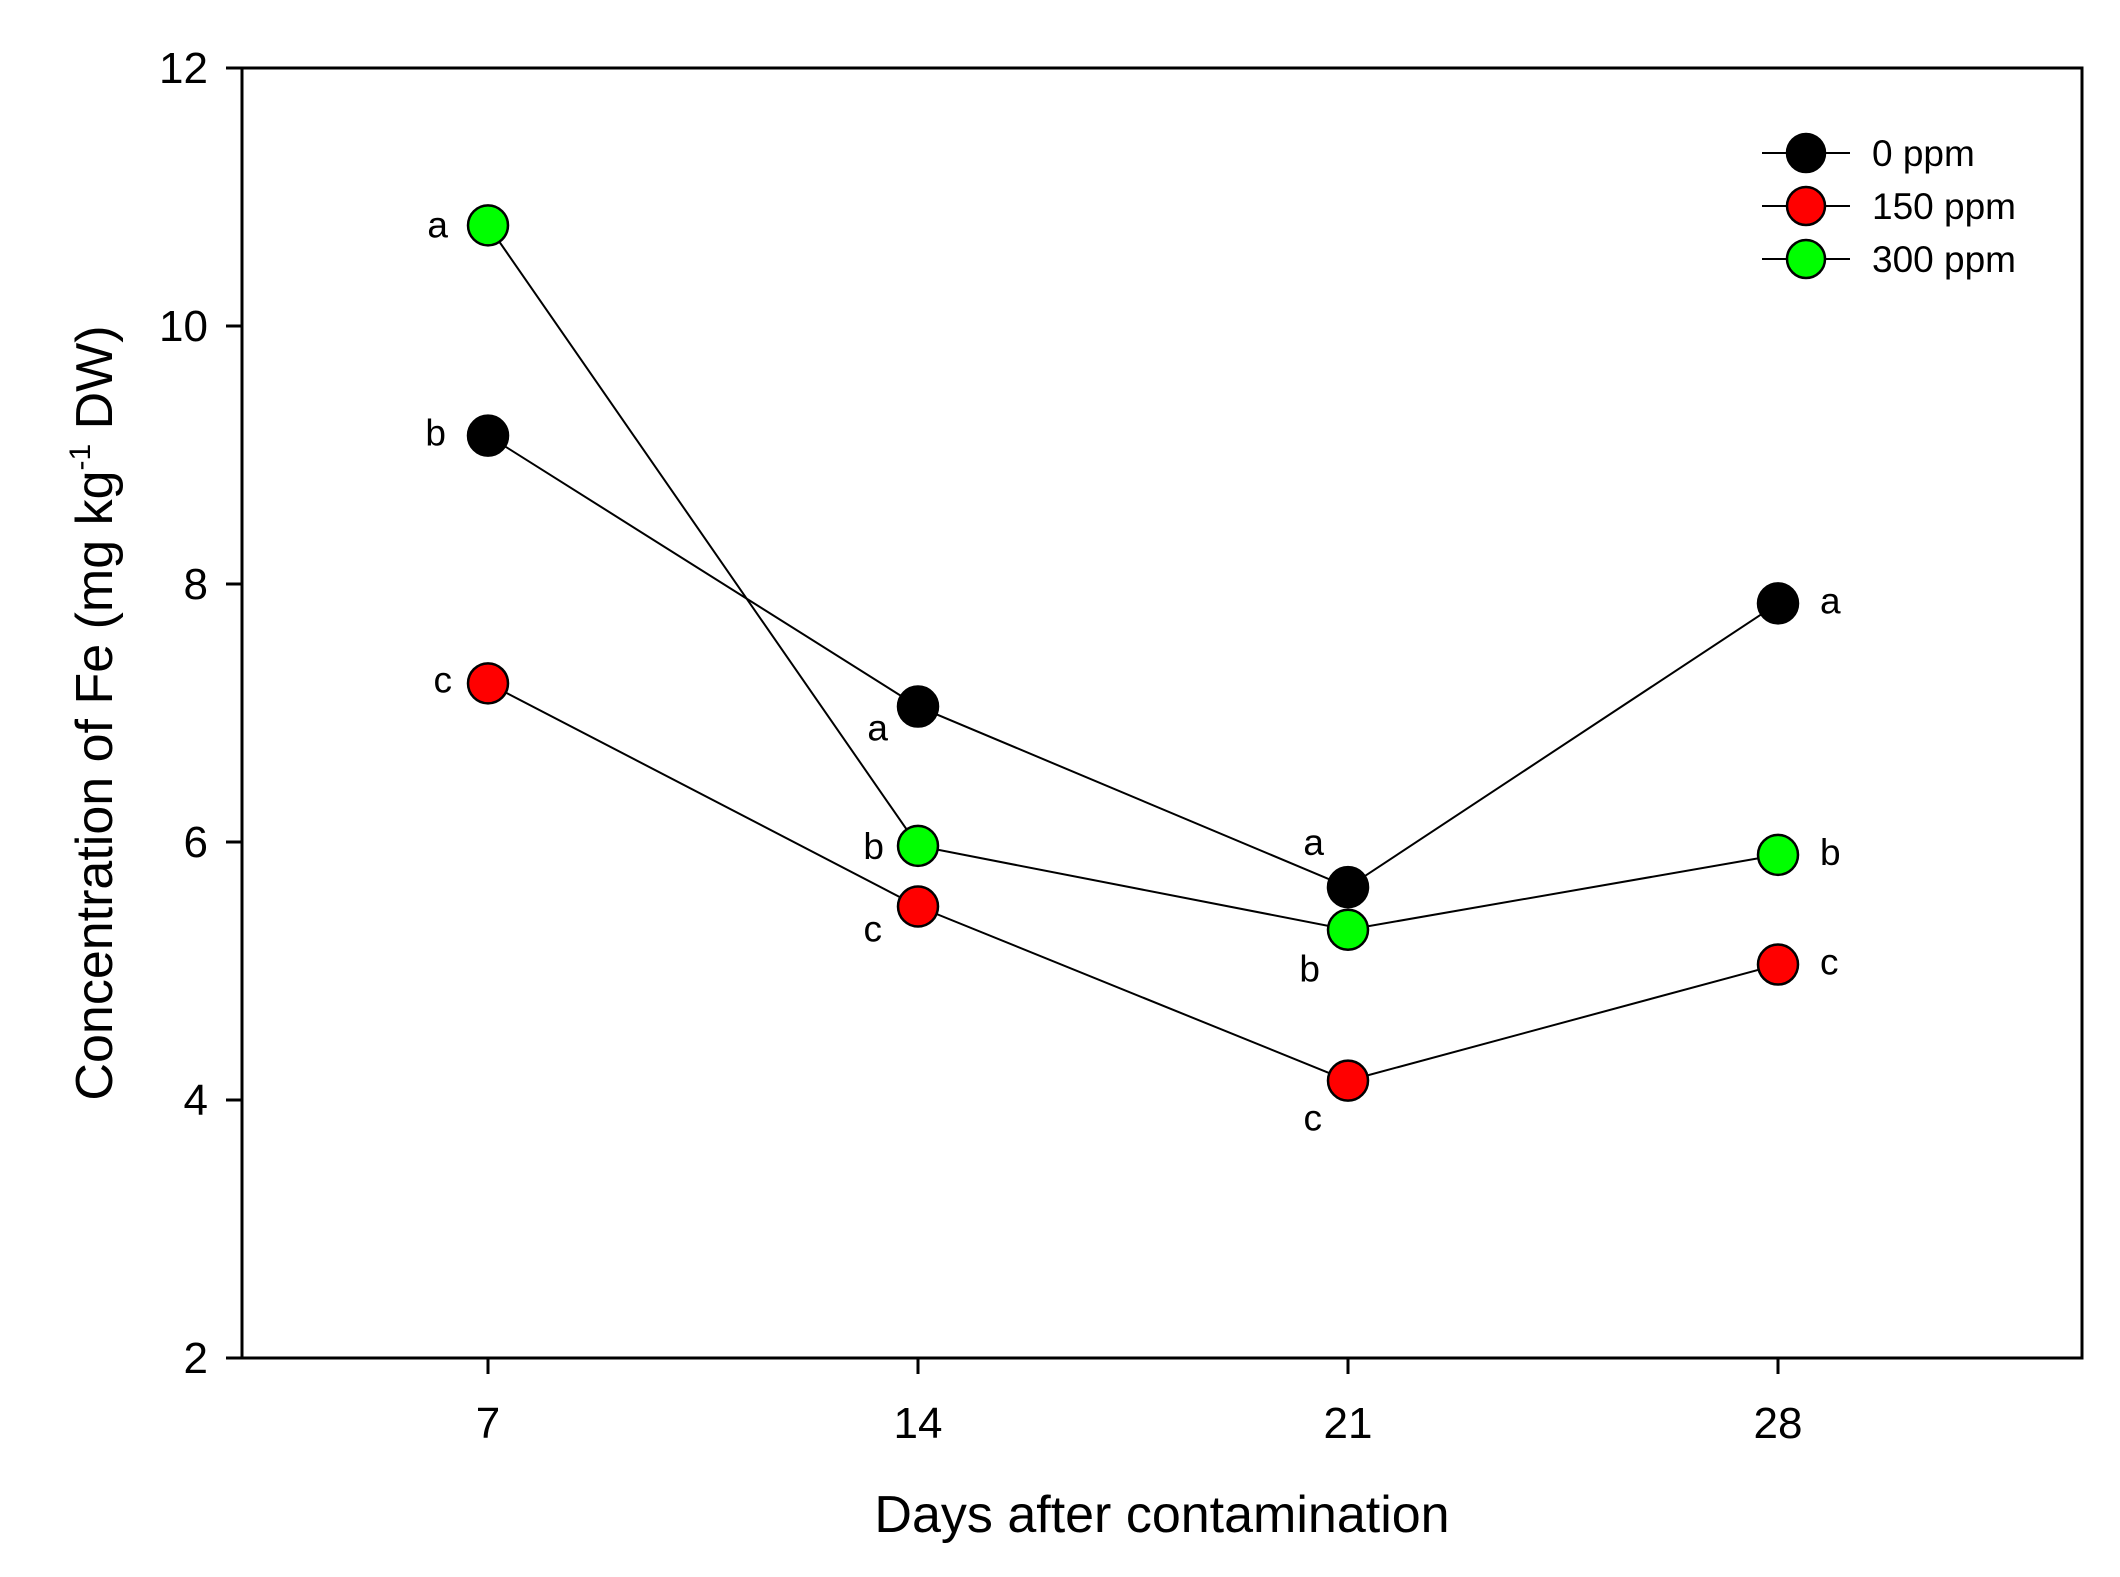  What do you see at coordinates (1139, 1403) in the screenshot?
I see `x-axis: 7 14 21 28` at bounding box center [1139, 1403].